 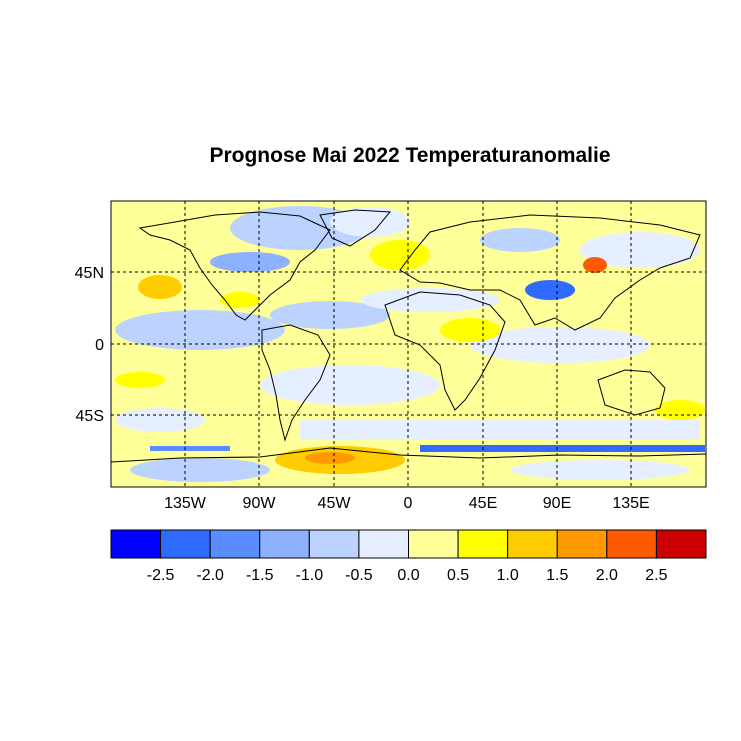 What do you see at coordinates (445, 351) in the screenshot?
I see `africa` at bounding box center [445, 351].